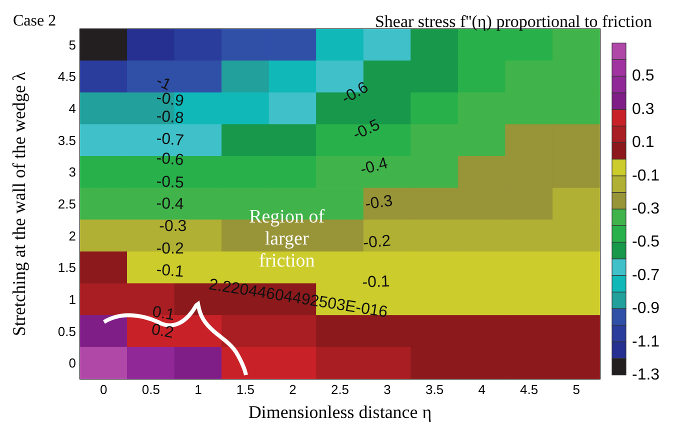 The width and height of the screenshot is (679, 426). I want to click on y-tick-label: 0, so click(72, 363).